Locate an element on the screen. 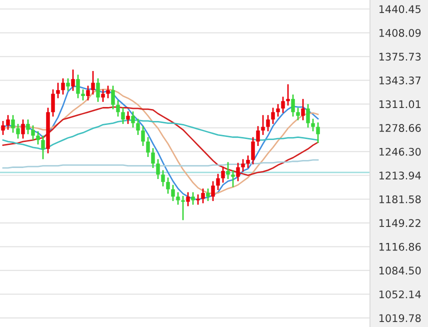 Image resolution: width=428 pixels, height=327 pixels. y-tick-label: 1311.01 is located at coordinates (399, 104).